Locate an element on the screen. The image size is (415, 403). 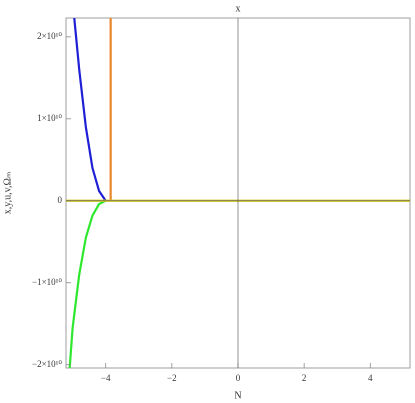
x-tick-label: −4 is located at coordinates (106, 378).